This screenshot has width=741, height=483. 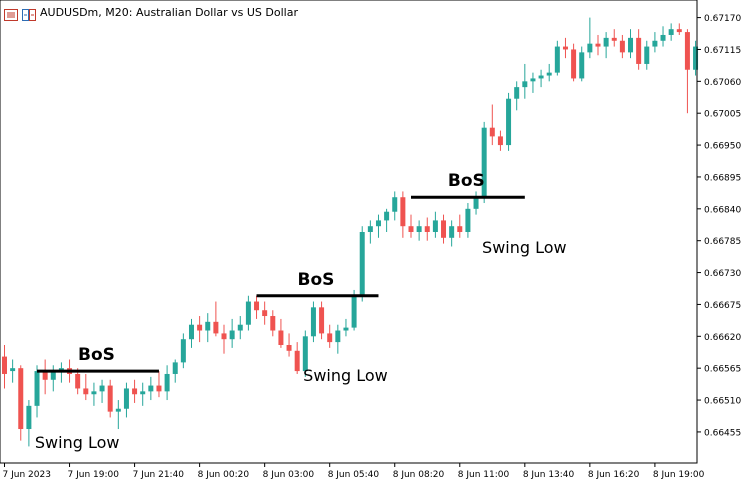 I want to click on y-tick-label: 0.66455, so click(x=722, y=433).